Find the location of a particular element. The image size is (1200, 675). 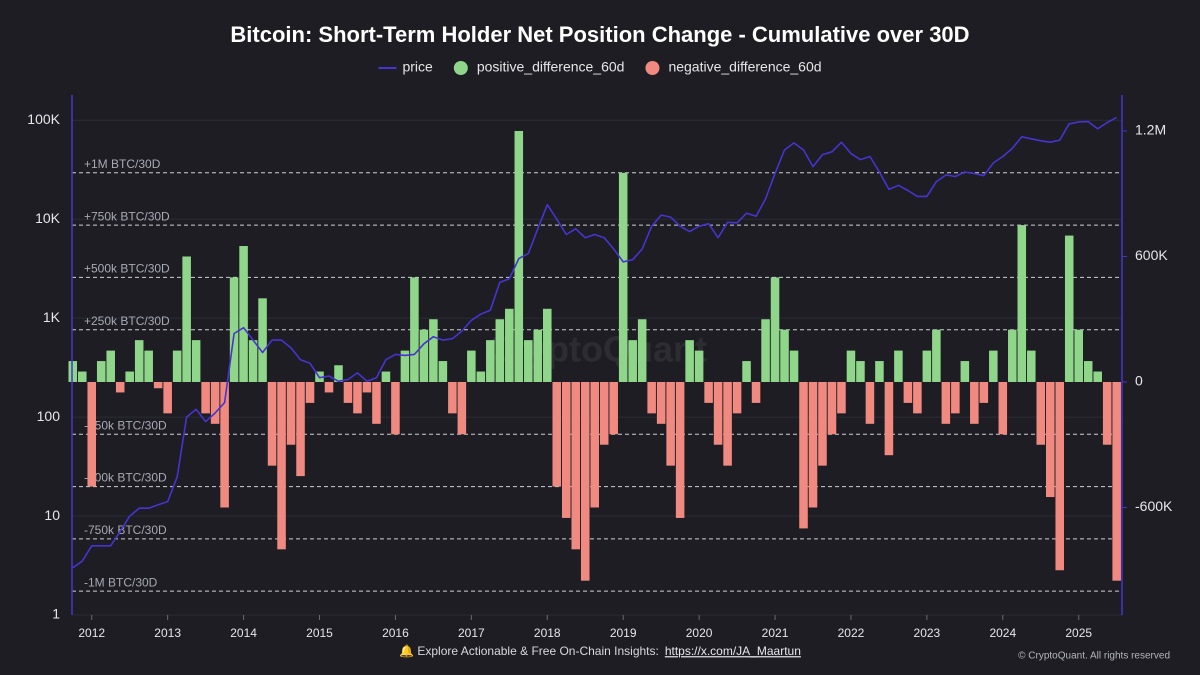

x-tick-label: 2024 is located at coordinates (1002, 633).